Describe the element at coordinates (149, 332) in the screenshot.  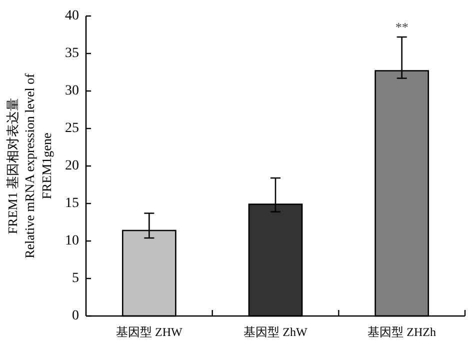
I see `x-tick-label: 基因型 ZHW` at that location.